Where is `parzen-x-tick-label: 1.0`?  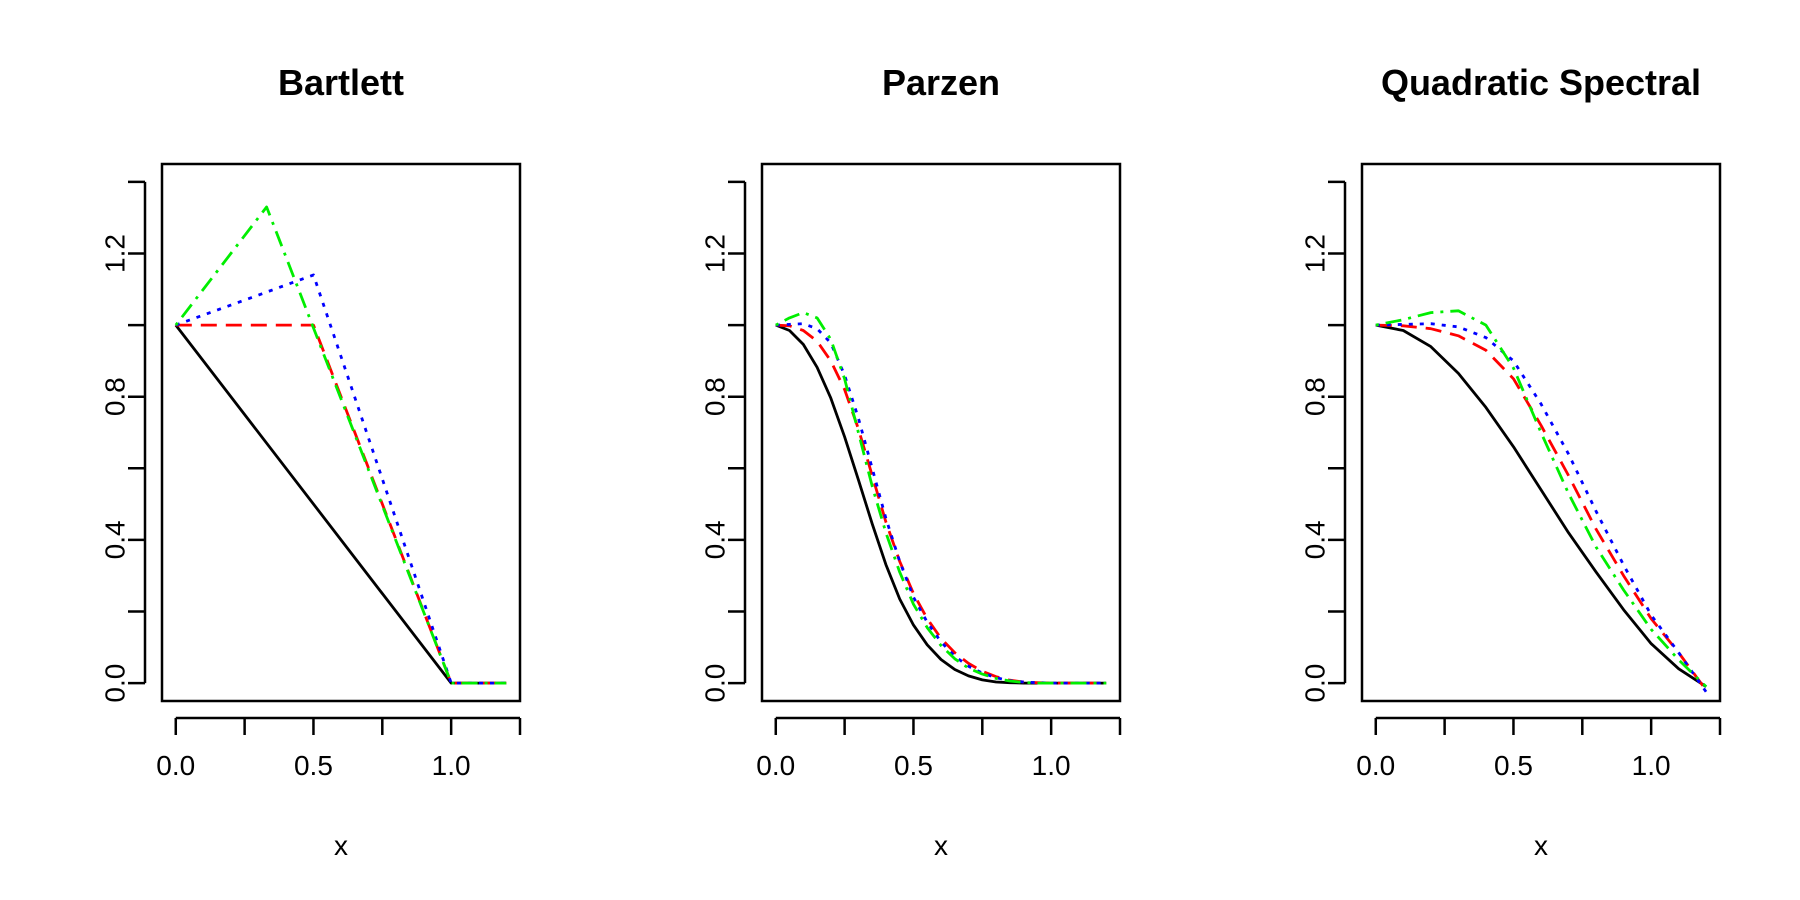 parzen-x-tick-label: 1.0 is located at coordinates (1051, 765).